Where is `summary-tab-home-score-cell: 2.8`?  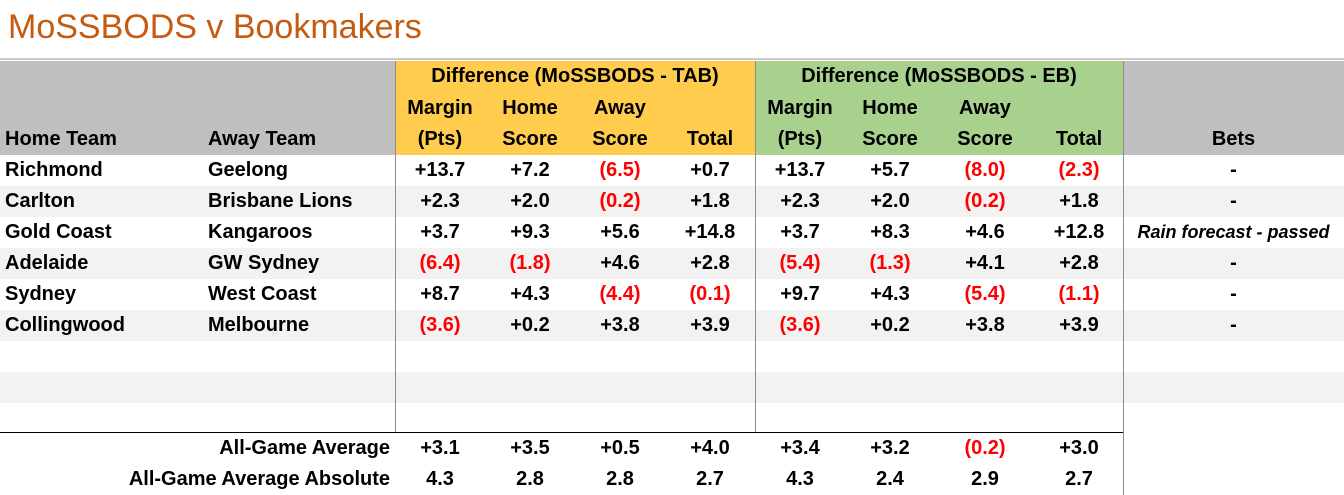 summary-tab-home-score-cell: 2.8 is located at coordinates (530, 479).